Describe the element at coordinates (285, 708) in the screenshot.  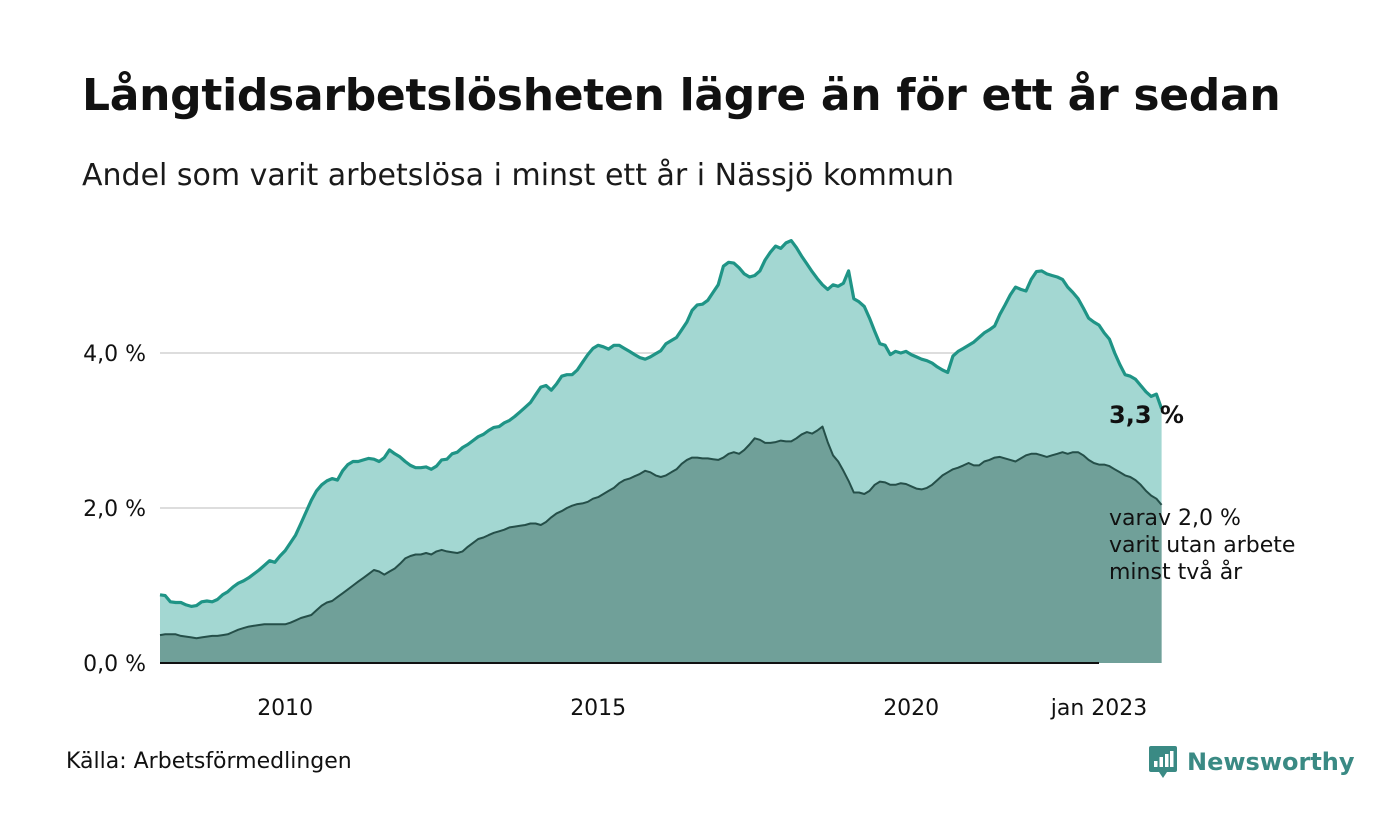
I see `x-tick-label: 2010` at that location.